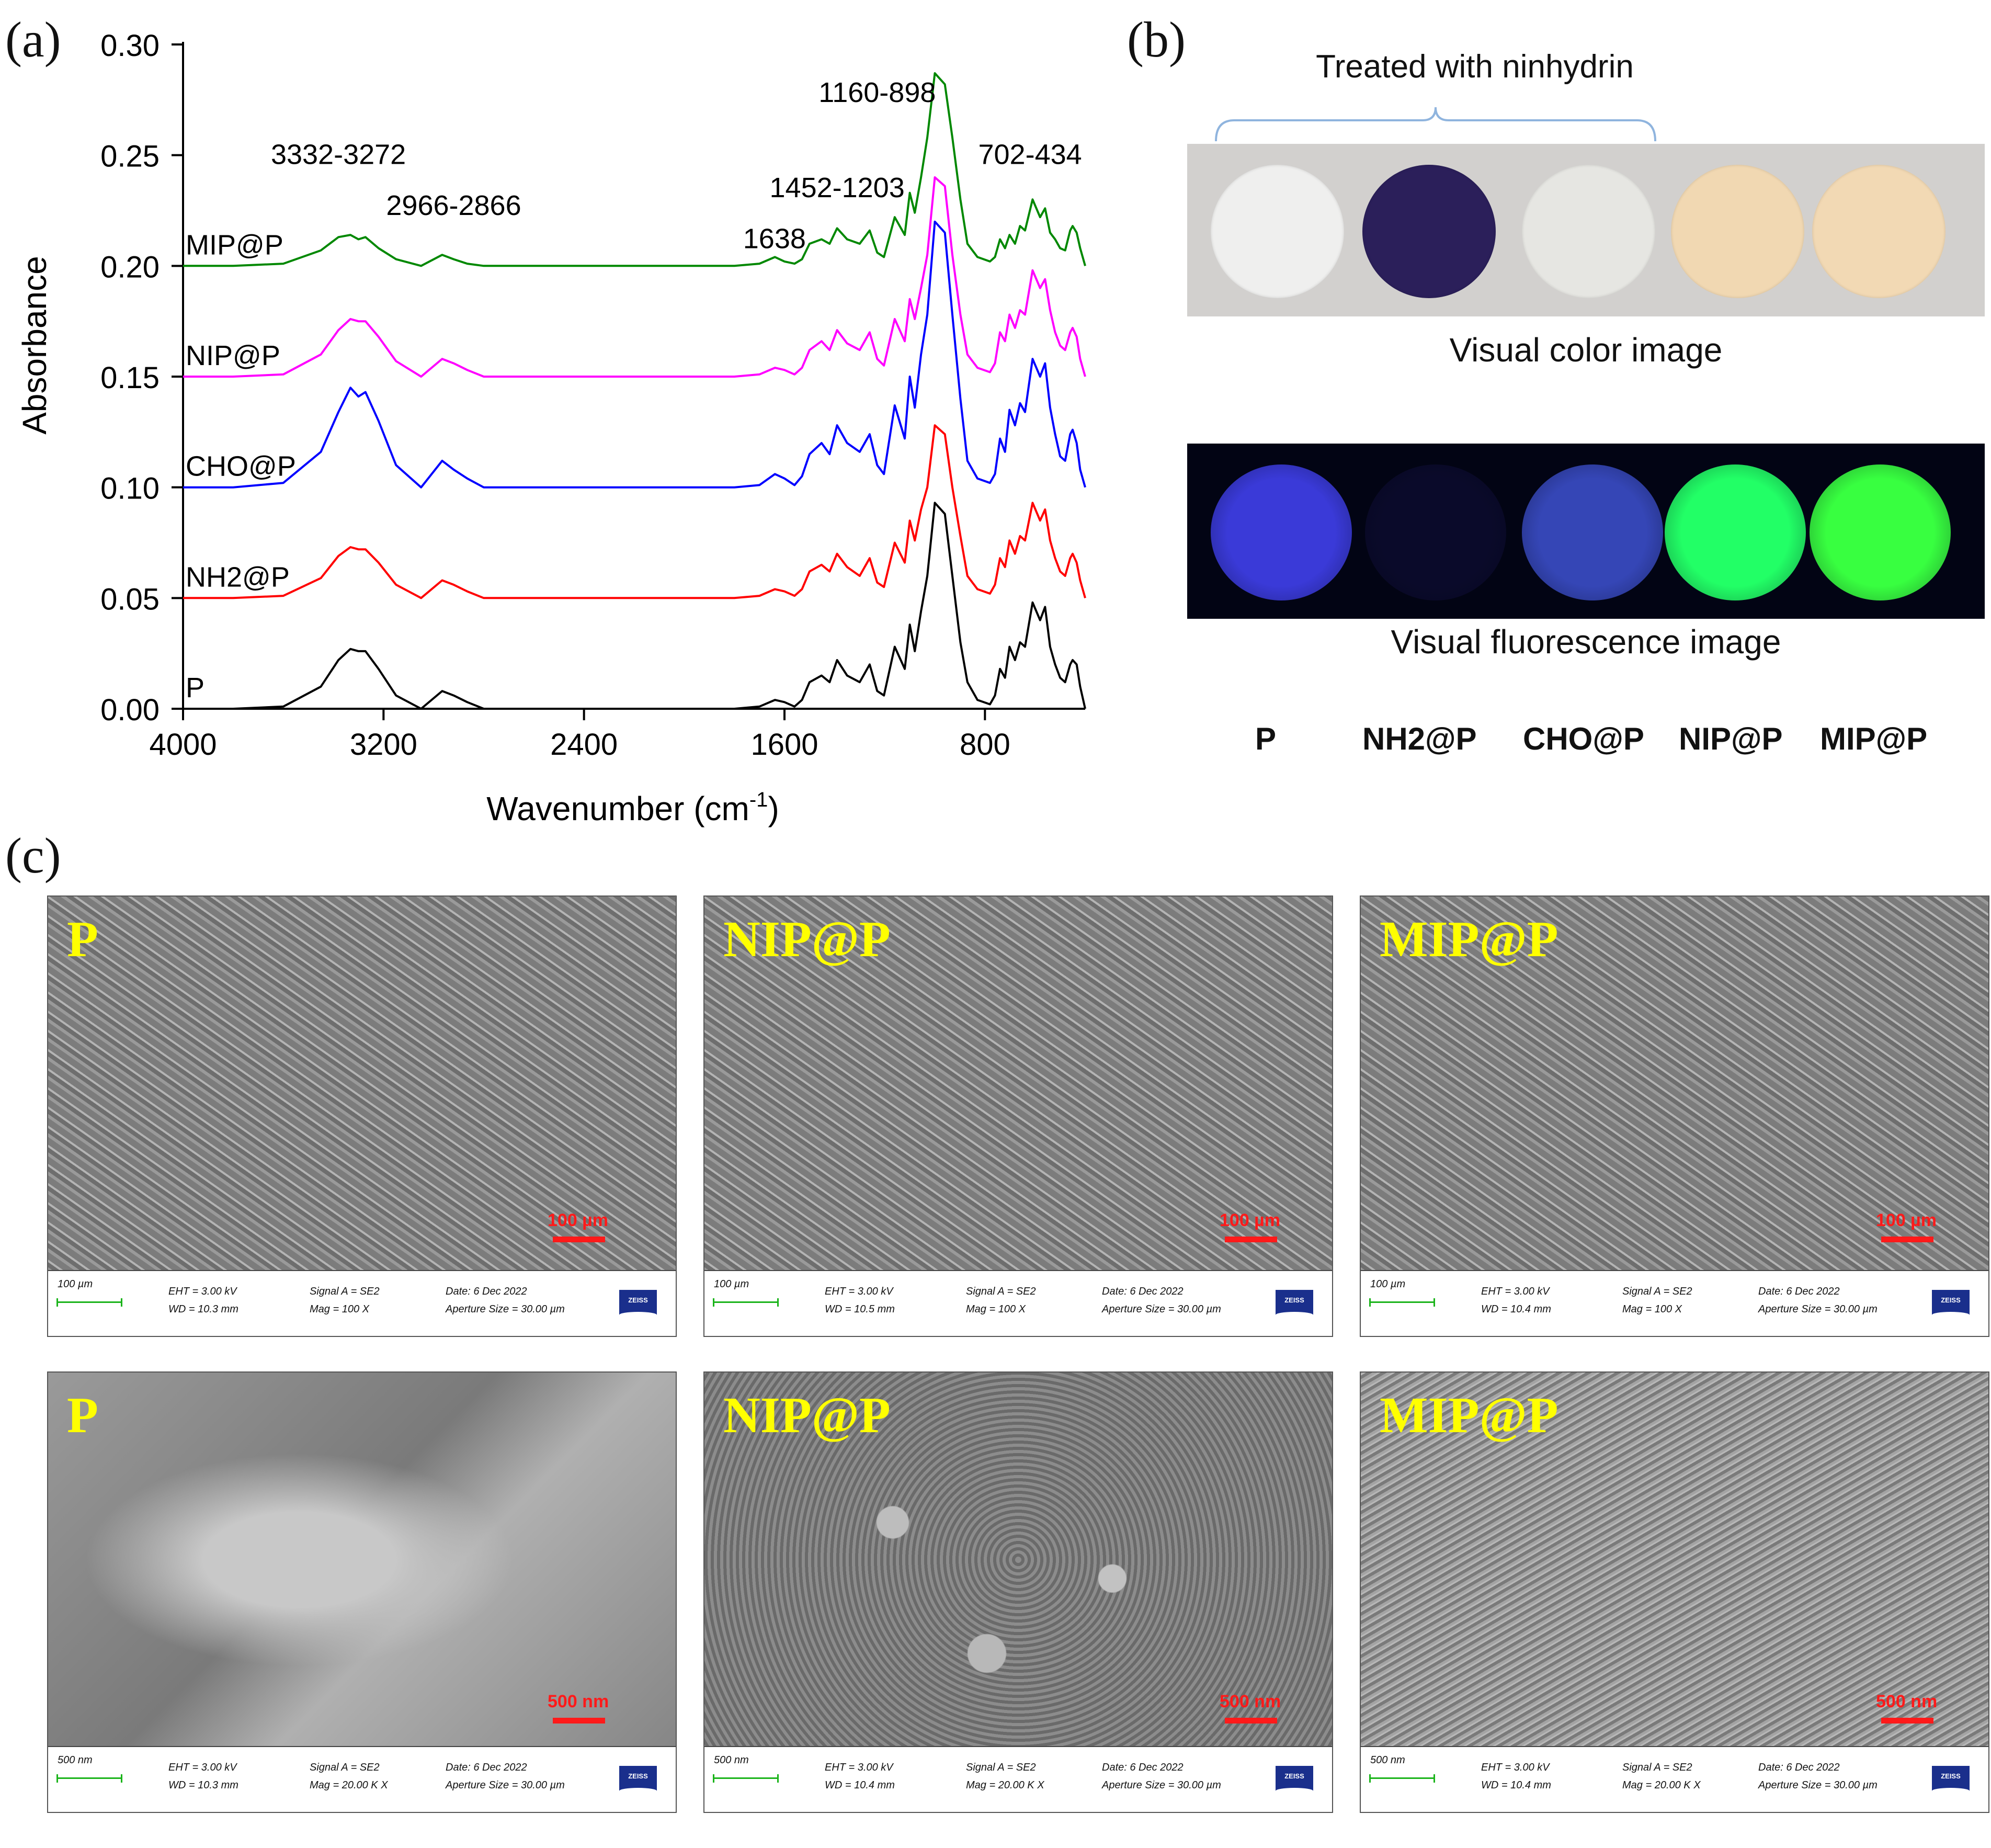 The width and height of the screenshot is (1991, 1848). What do you see at coordinates (1277, 232) in the screenshot?
I see `color-disc-p` at bounding box center [1277, 232].